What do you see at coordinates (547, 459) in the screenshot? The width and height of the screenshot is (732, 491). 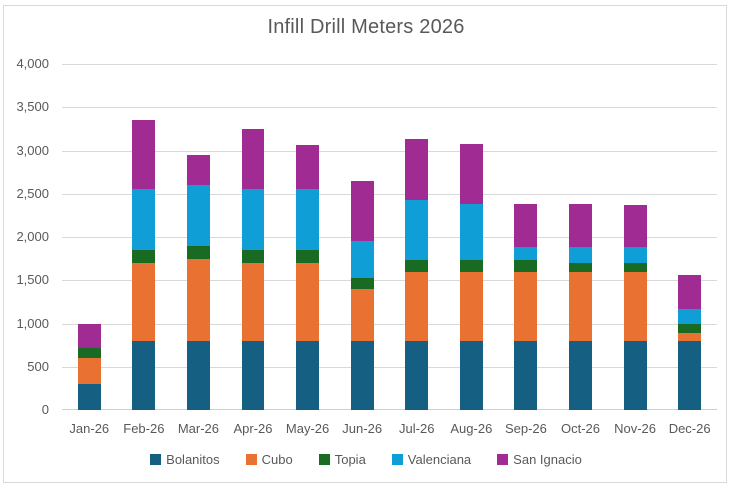 I see `legend-label: San Ignacio` at bounding box center [547, 459].